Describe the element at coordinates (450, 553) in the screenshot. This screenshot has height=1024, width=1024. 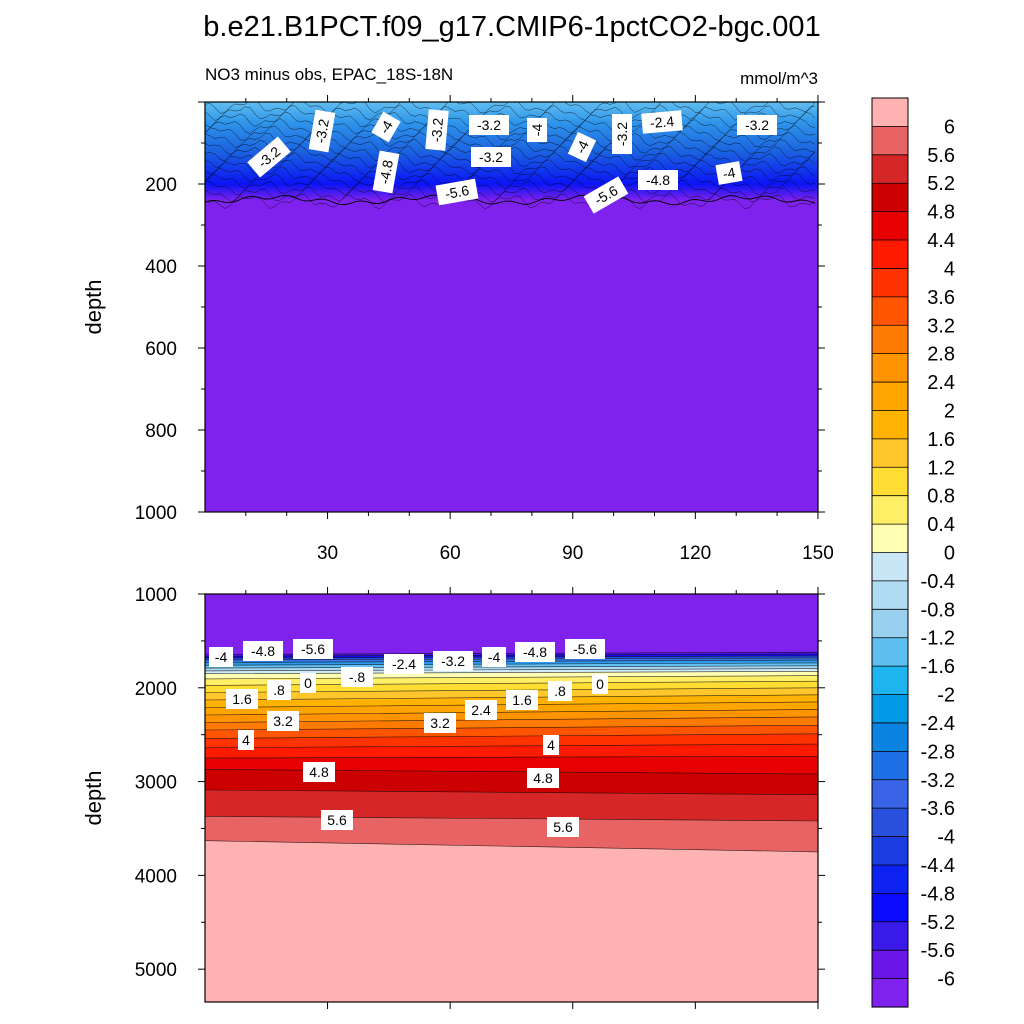
I see `x-tick-label: 60` at that location.